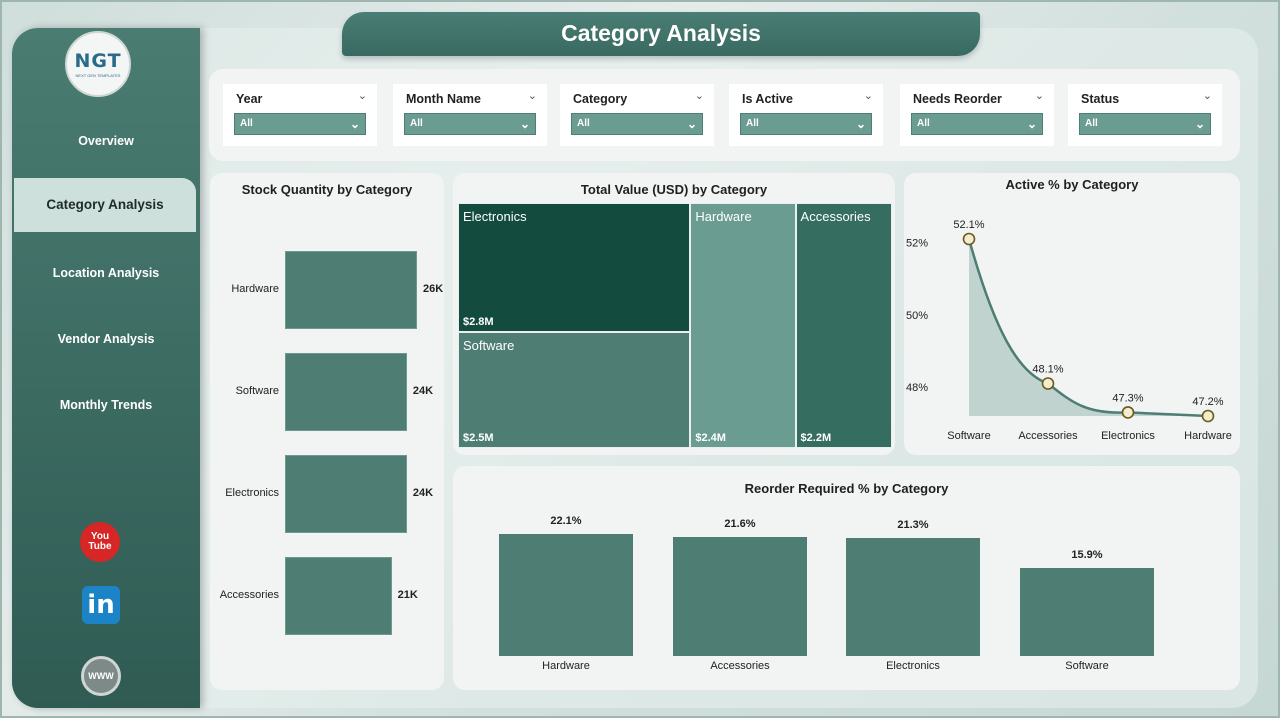 The height and width of the screenshot is (718, 1280). I want to click on treemap-cell: Software $2.5M, so click(574, 390).